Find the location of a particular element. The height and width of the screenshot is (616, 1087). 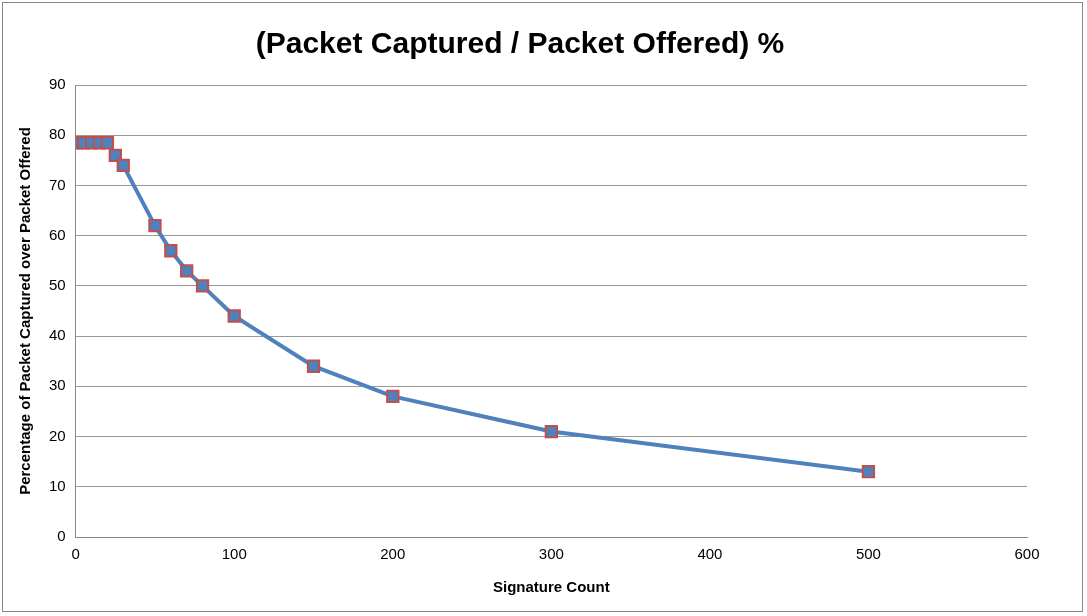

x-axis-title: Signature Count is located at coordinates (551, 587).